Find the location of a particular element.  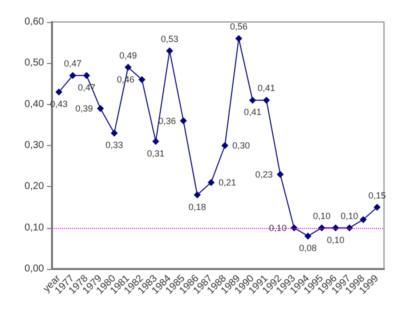

data-label: 0,31 is located at coordinates (155, 153).